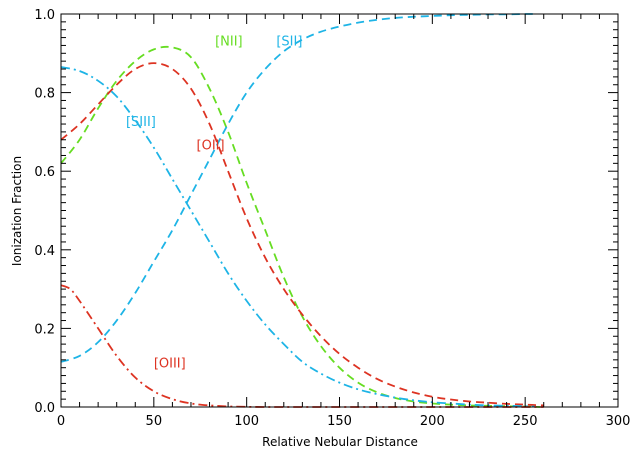 Image resolution: width=644 pixels, height=455 pixels. I want to click on x-tick-label: 200, so click(432, 421).